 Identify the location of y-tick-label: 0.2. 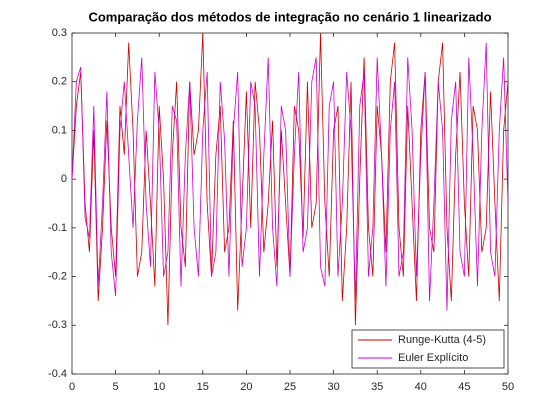
(59, 82).